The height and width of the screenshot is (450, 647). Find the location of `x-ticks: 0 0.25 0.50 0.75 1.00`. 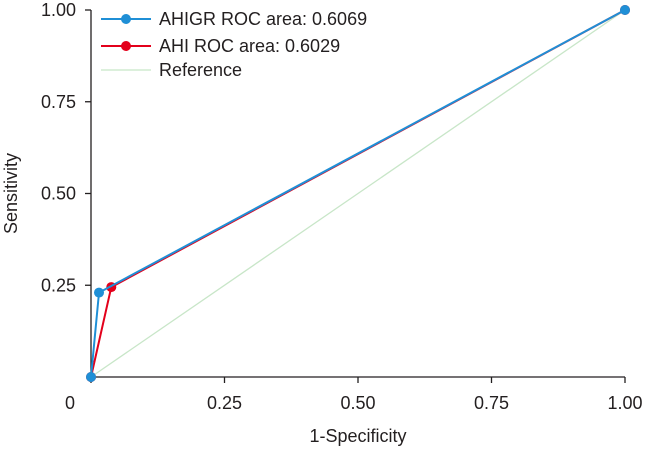

x-ticks: 0 0.25 0.50 0.75 1.00 is located at coordinates (354, 395).